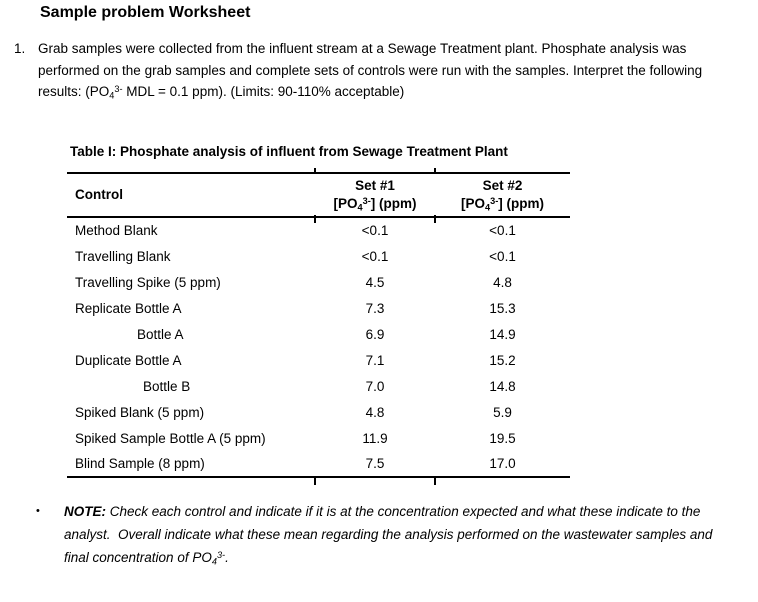 The width and height of the screenshot is (758, 602). What do you see at coordinates (318, 256) in the screenshot?
I see `table-row: Travelling Blank <0.1 <0.1` at bounding box center [318, 256].